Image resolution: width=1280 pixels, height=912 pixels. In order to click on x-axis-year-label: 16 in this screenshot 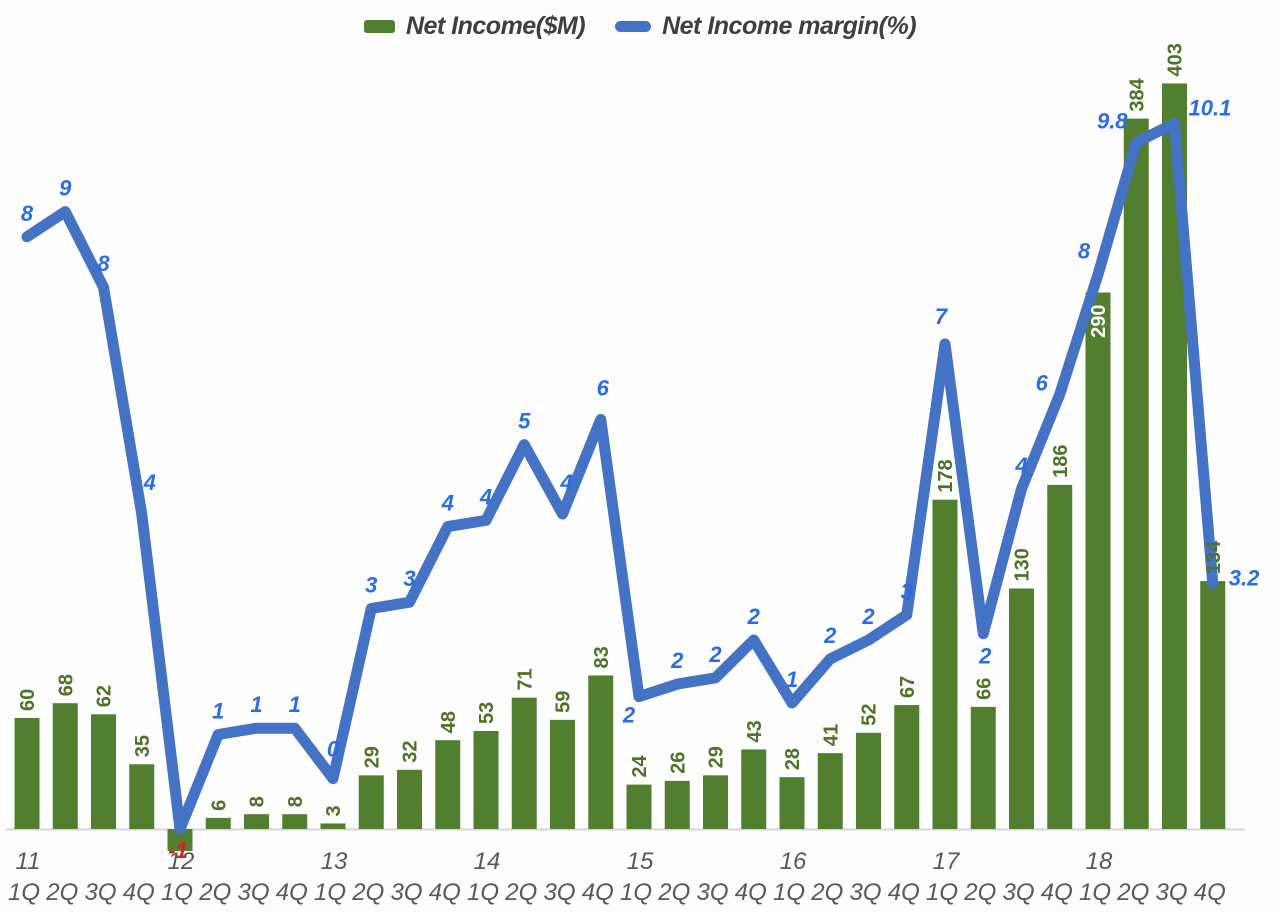, I will do `click(793, 861)`.